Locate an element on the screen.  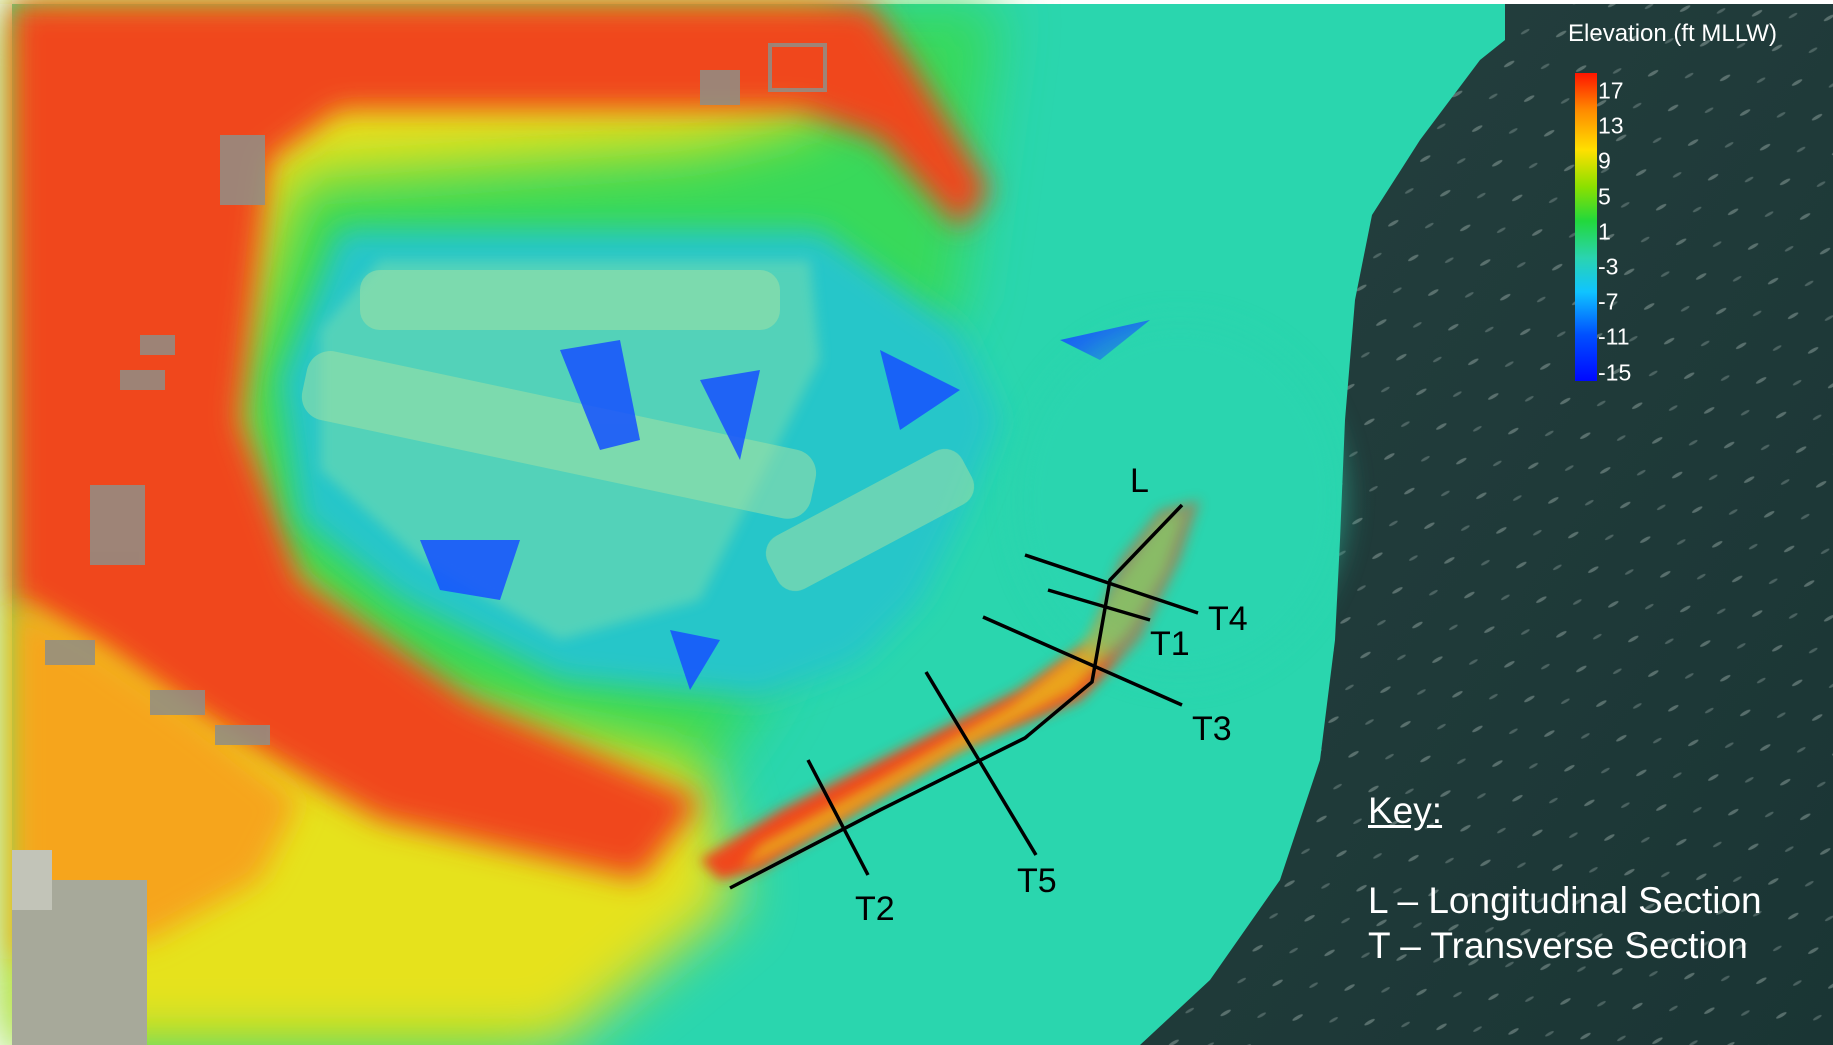
legend-ticks: 17 13 9 5 1 -3 -7 -11 -15 is located at coordinates (1643, 229).